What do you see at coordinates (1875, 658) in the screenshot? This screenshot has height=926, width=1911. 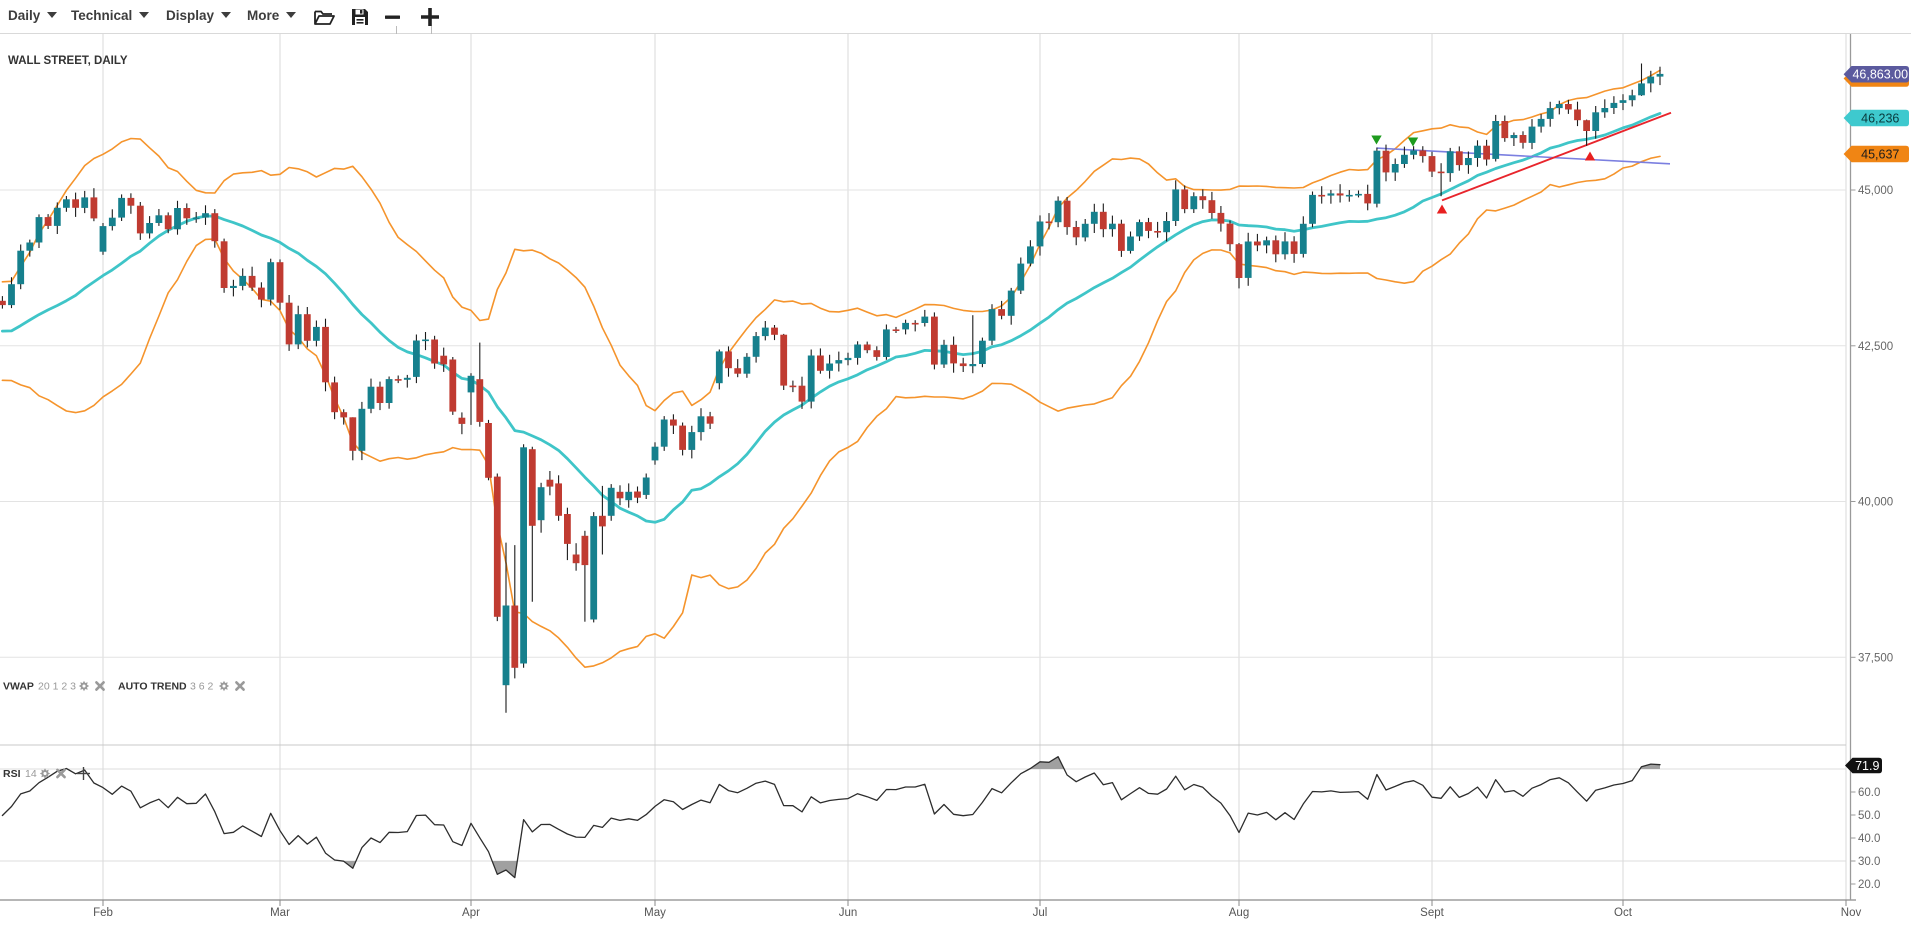 I see `svg-text: 37,500` at bounding box center [1875, 658].